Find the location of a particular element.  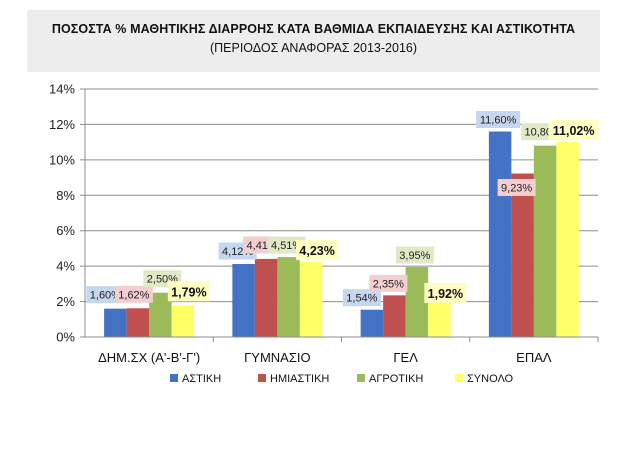

data-label: 11,02% is located at coordinates (574, 131).